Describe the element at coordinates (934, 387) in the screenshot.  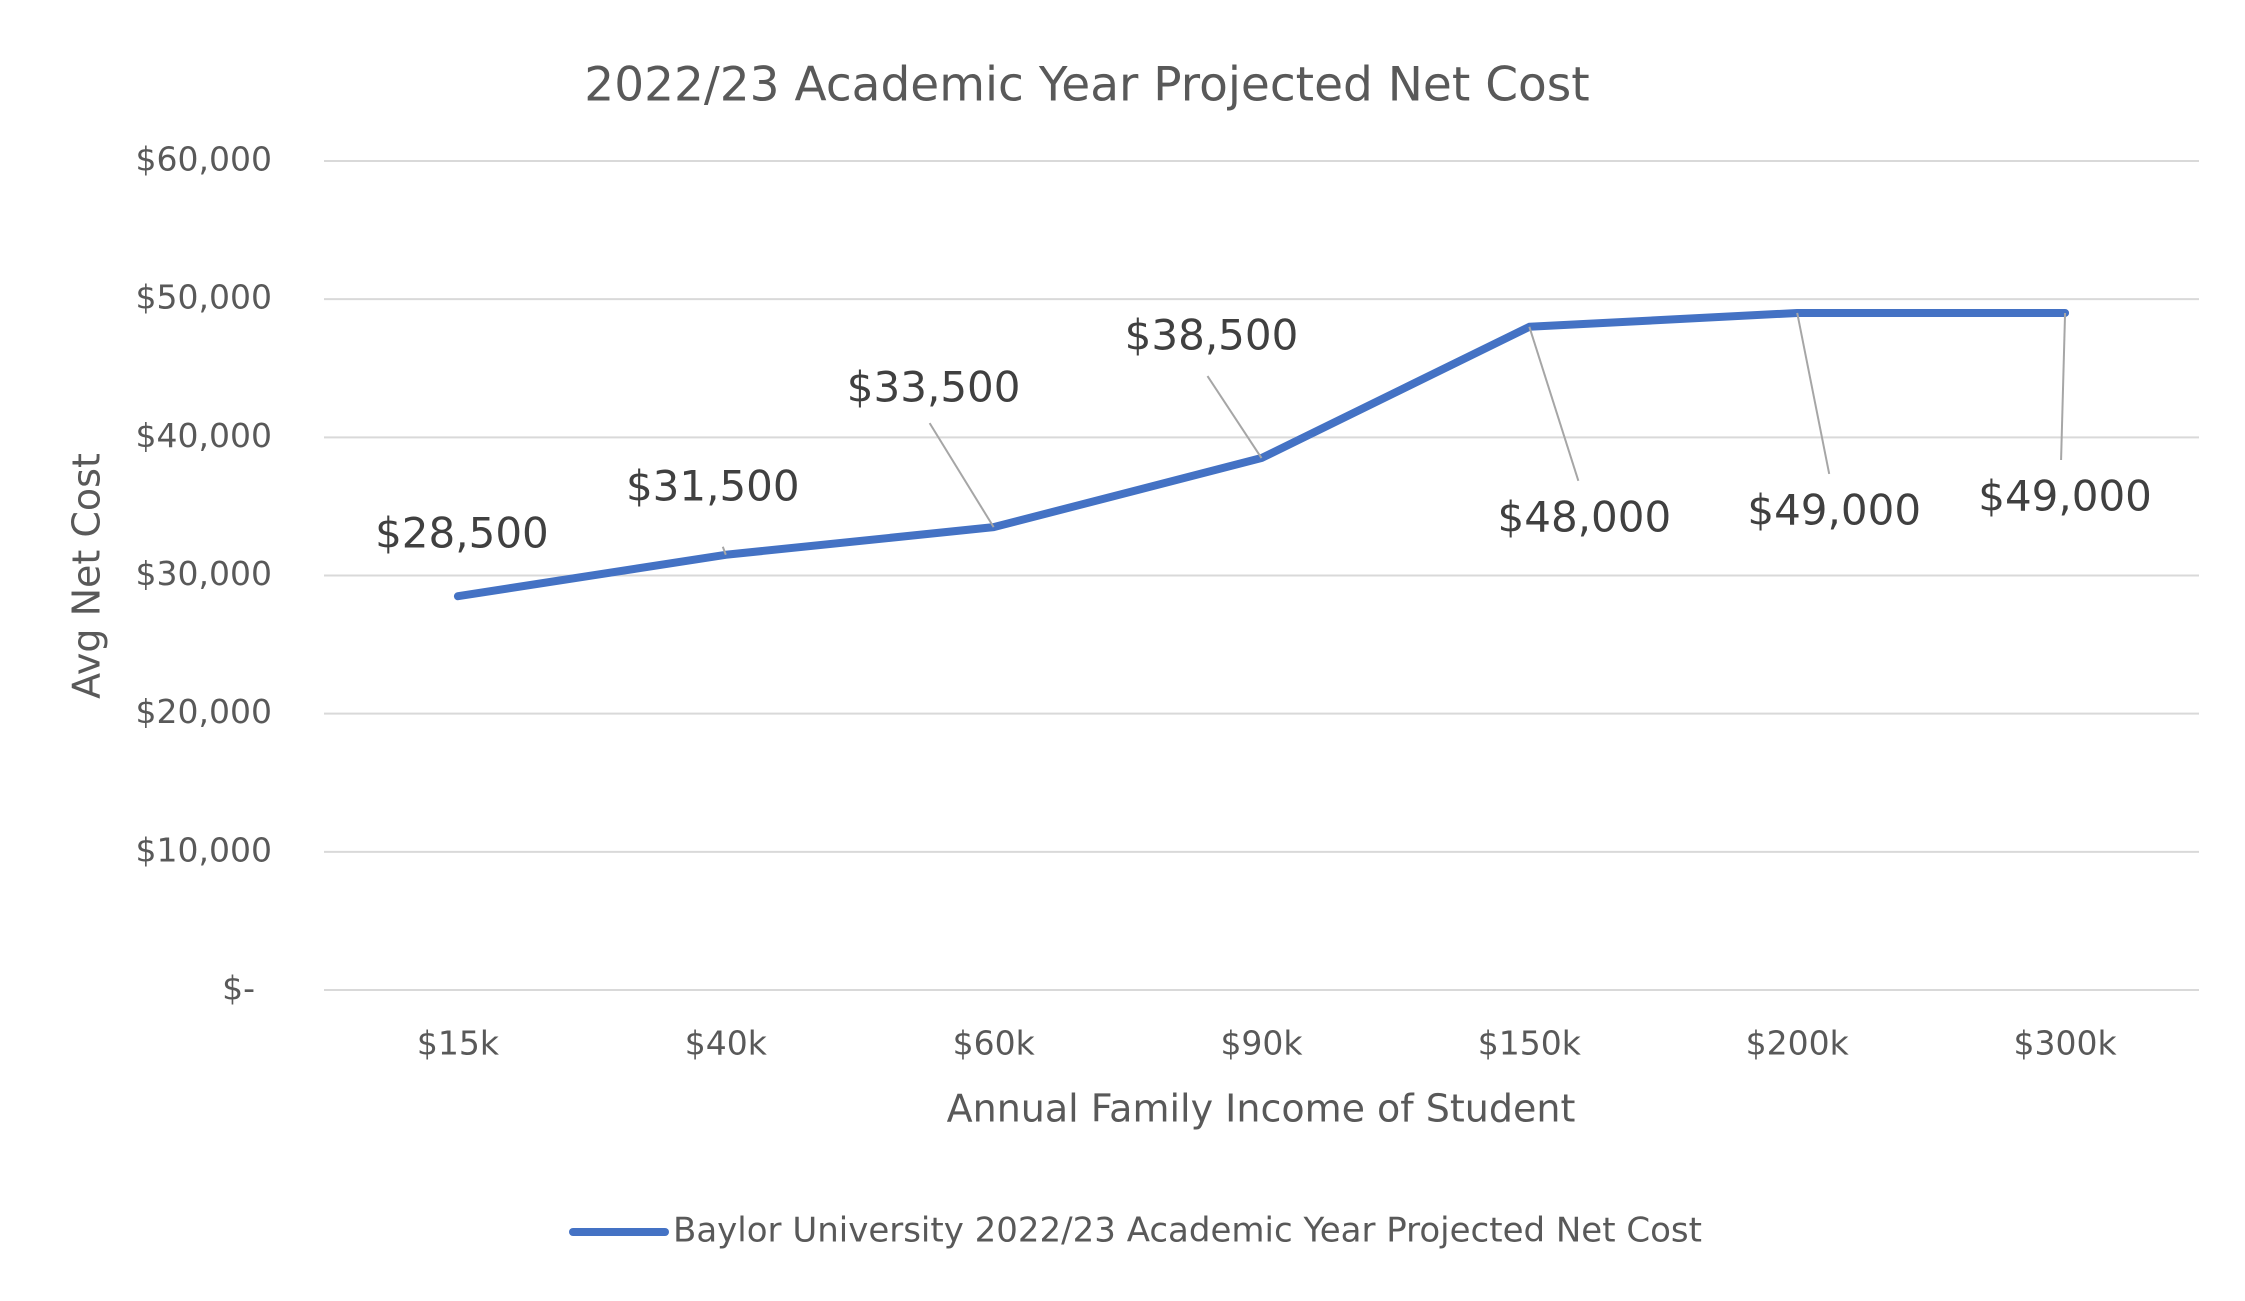
I see `data-label: $33,500` at that location.